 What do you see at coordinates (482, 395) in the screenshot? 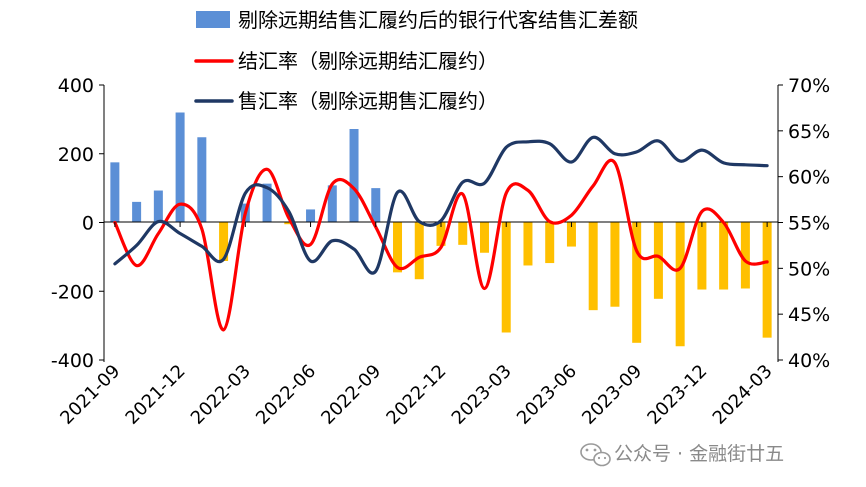
I see `x-tick-label: 2023-03` at bounding box center [482, 395].